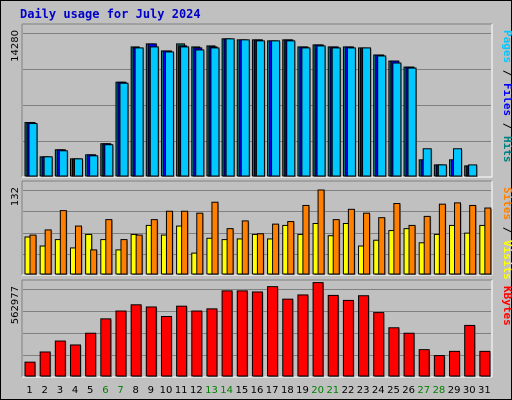 This screenshot has width=512, height=400. Describe the element at coordinates (136, 390) in the screenshot. I see `x-tick-label: 8` at that location.